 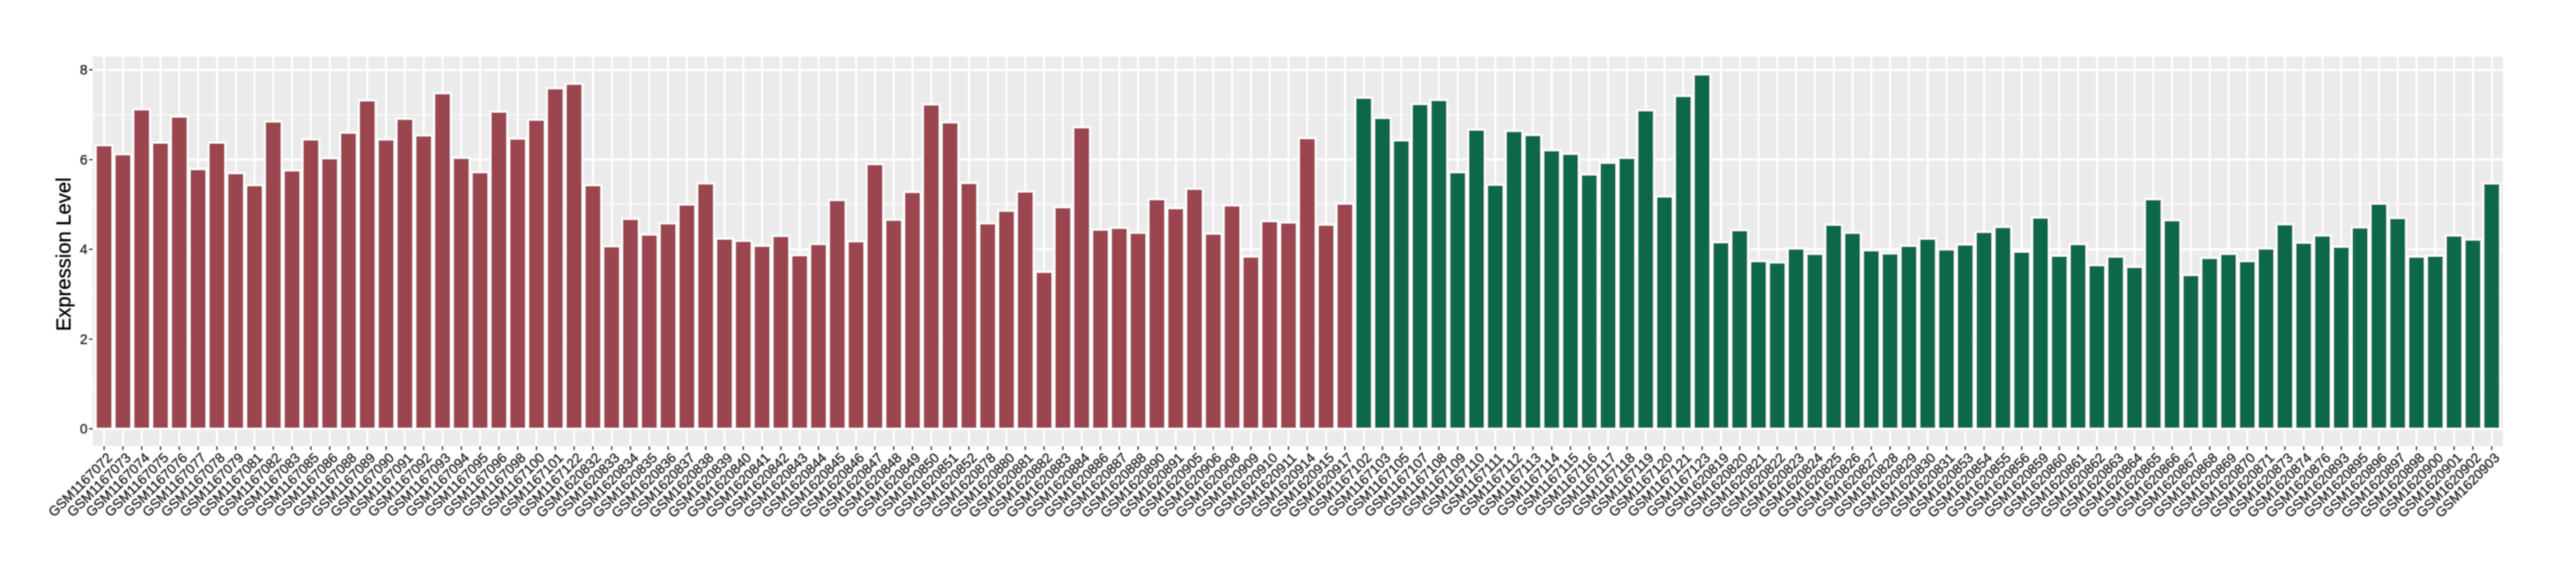 I want to click on svg-text: Expression Level, so click(x=64, y=254).